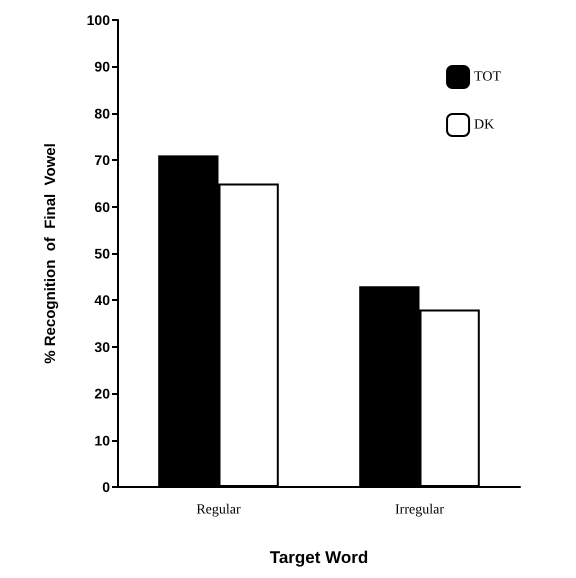 The width and height of the screenshot is (576, 578). What do you see at coordinates (218, 510) in the screenshot?
I see `x-tick-label: Regular` at bounding box center [218, 510].